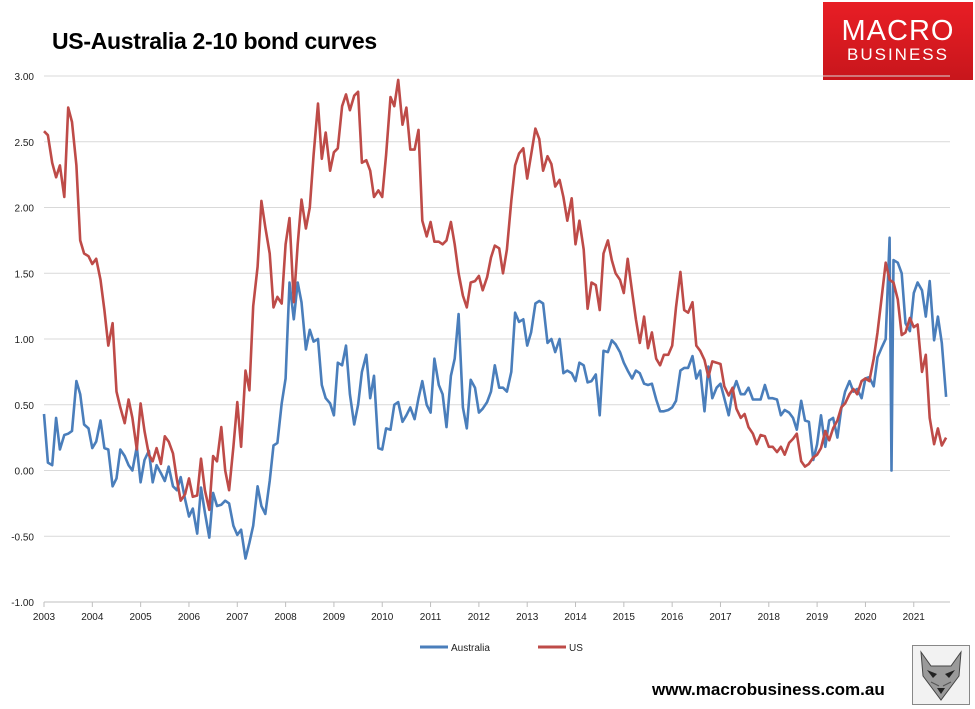 This screenshot has height=709, width=975. What do you see at coordinates (479, 617) in the screenshot?
I see `x-tick-label: 2012` at bounding box center [479, 617].